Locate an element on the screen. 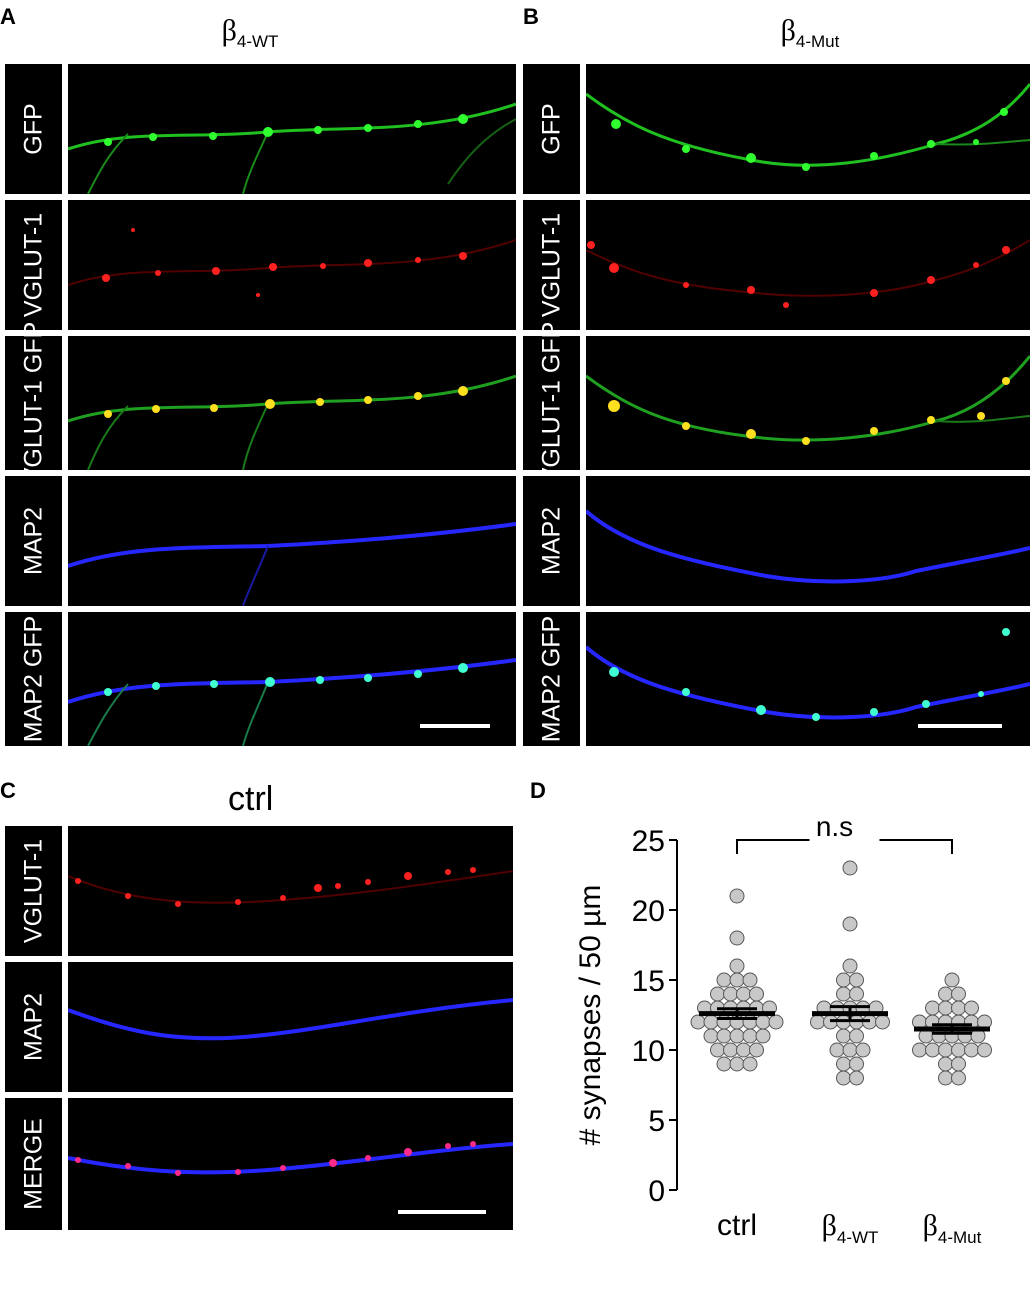 Image resolution: width=1034 pixels, height=1305 pixels. y-tick-label: 20 is located at coordinates (648, 911).